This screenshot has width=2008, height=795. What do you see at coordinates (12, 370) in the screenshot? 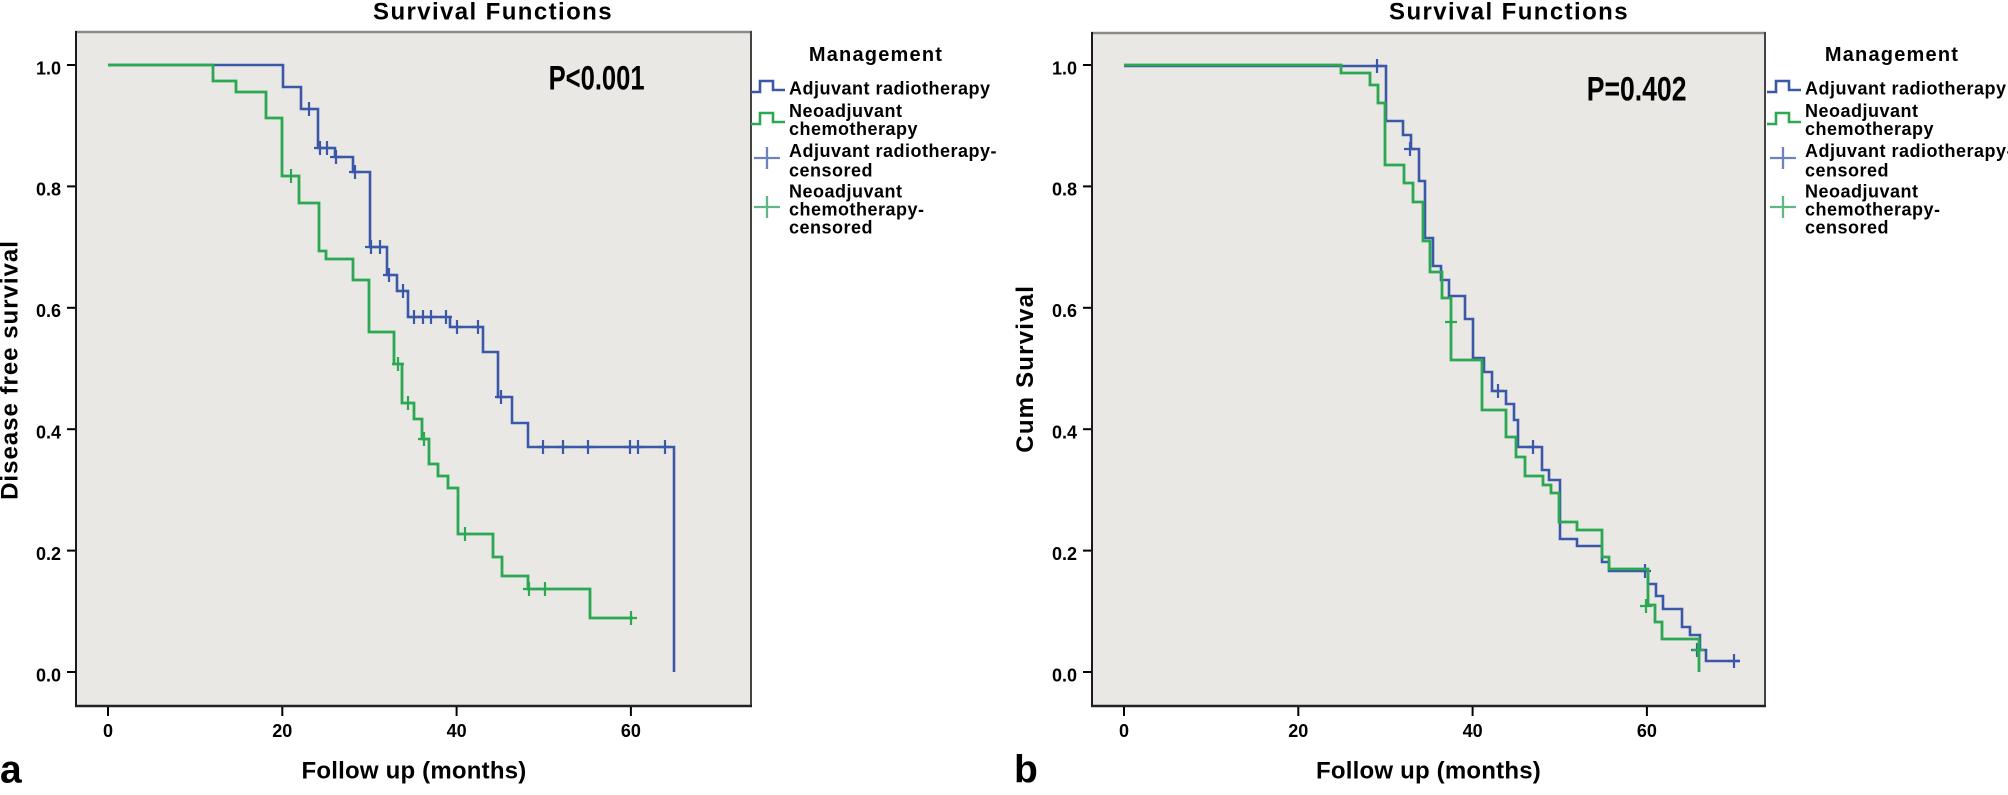
I see `svg-text: Disease free survival` at bounding box center [12, 370].